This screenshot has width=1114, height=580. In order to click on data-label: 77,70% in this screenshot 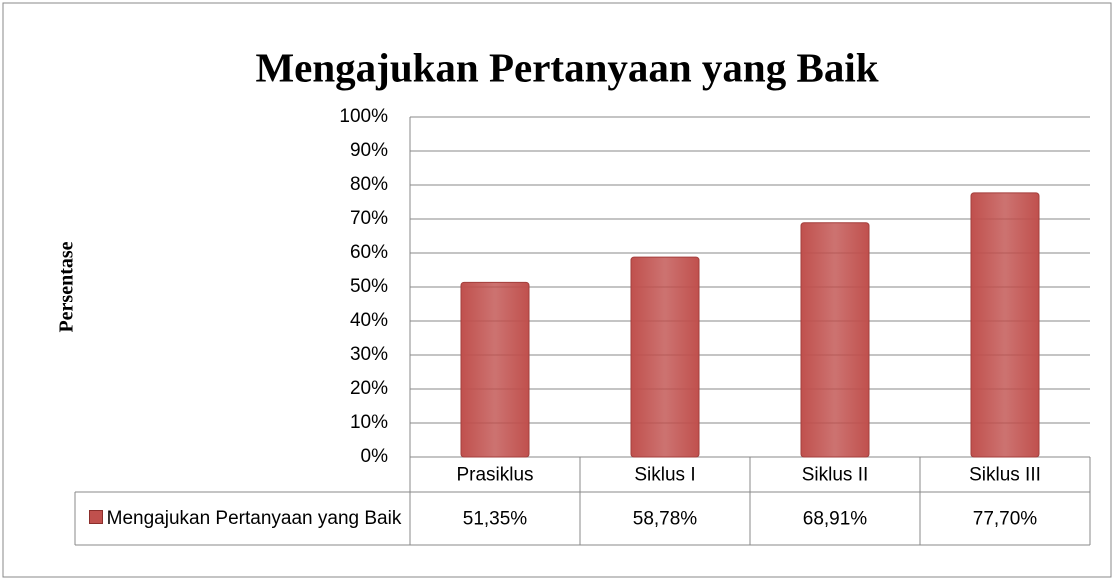, I will do `click(1005, 519)`.